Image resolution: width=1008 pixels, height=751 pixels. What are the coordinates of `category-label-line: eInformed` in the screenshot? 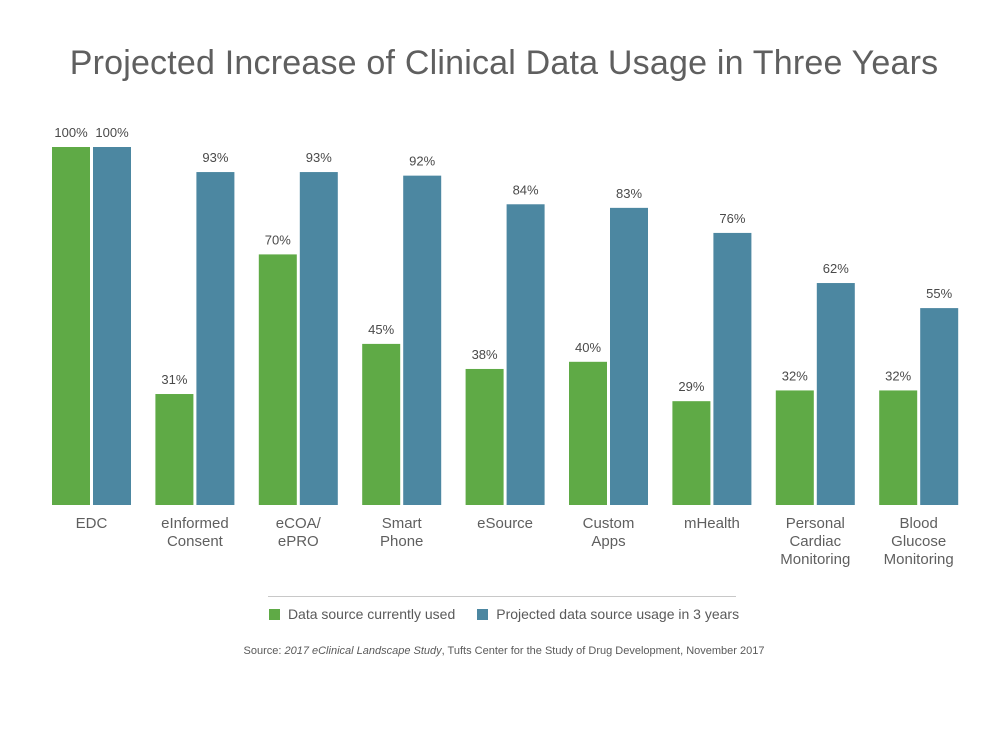 It's located at (195, 523).